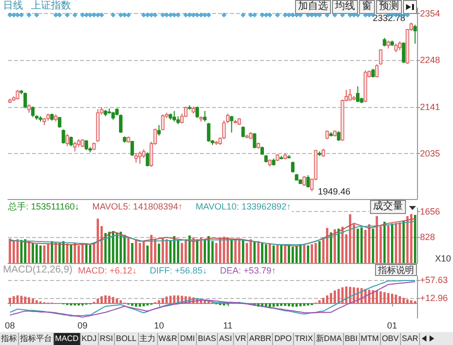  Describe the element at coordinates (107, 338) in the screenshot. I see `text: RSI` at that location.